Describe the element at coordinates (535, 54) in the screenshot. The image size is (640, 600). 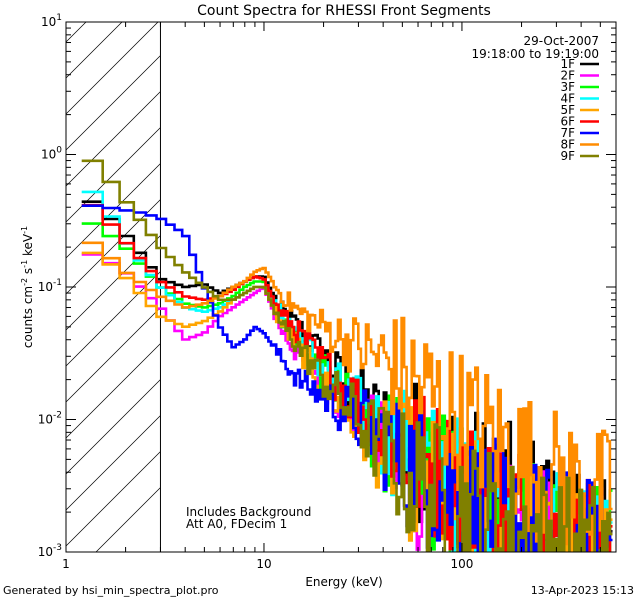
I see `time-range: 19:18:00 to 19:19:00` at that location.